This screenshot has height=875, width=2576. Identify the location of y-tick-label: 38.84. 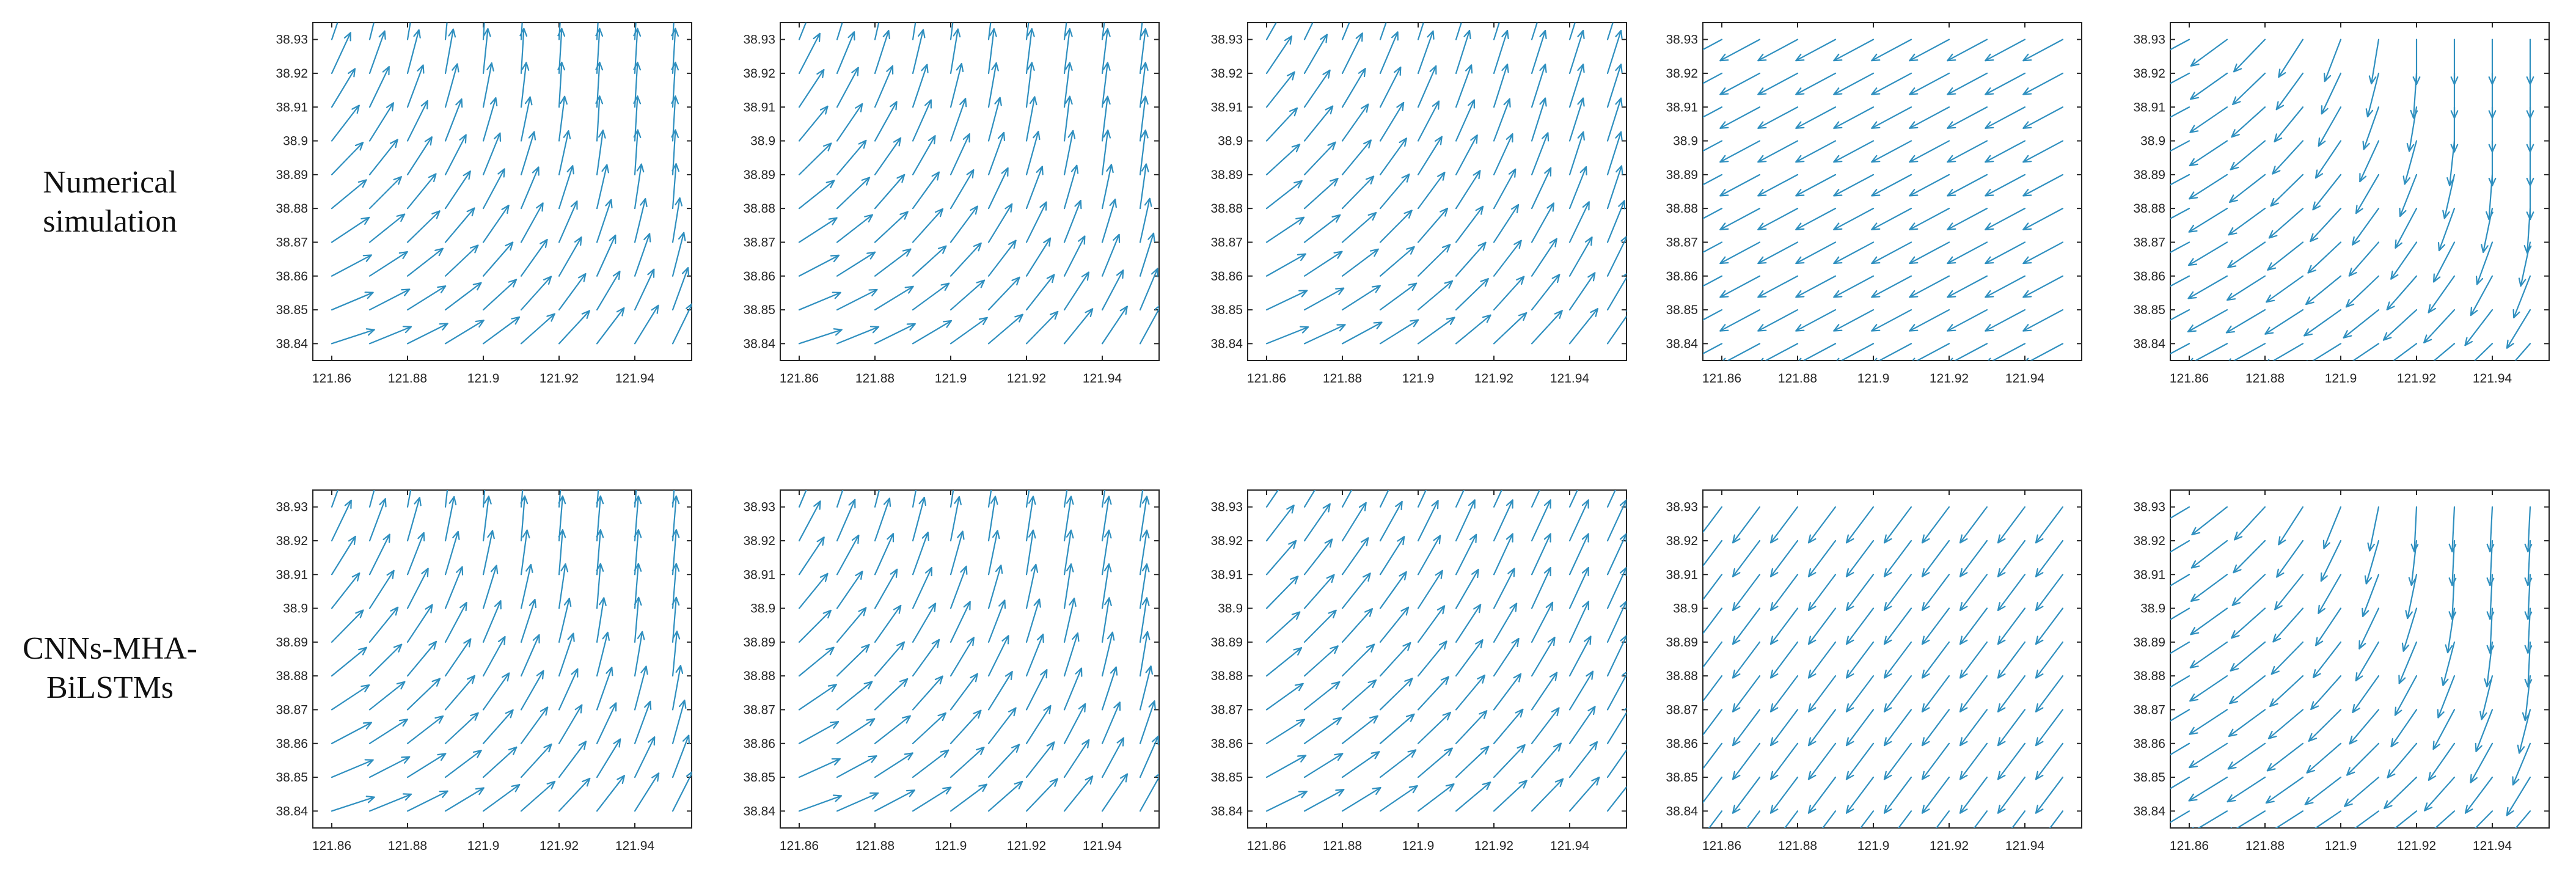
(2149, 344).